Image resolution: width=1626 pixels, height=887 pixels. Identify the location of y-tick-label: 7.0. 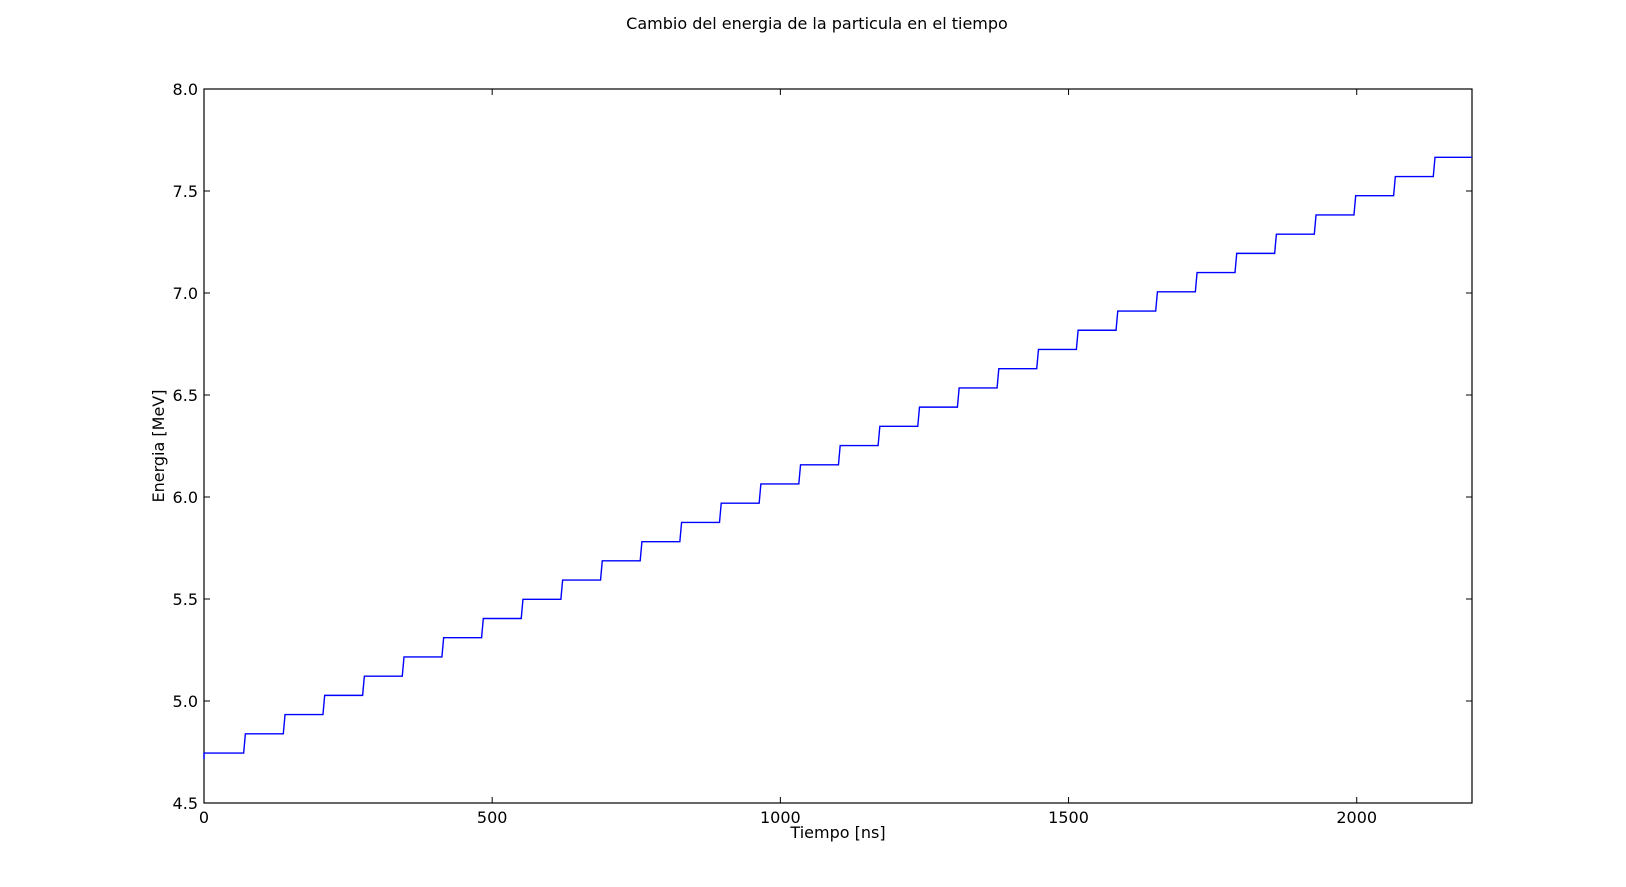
(185, 293).